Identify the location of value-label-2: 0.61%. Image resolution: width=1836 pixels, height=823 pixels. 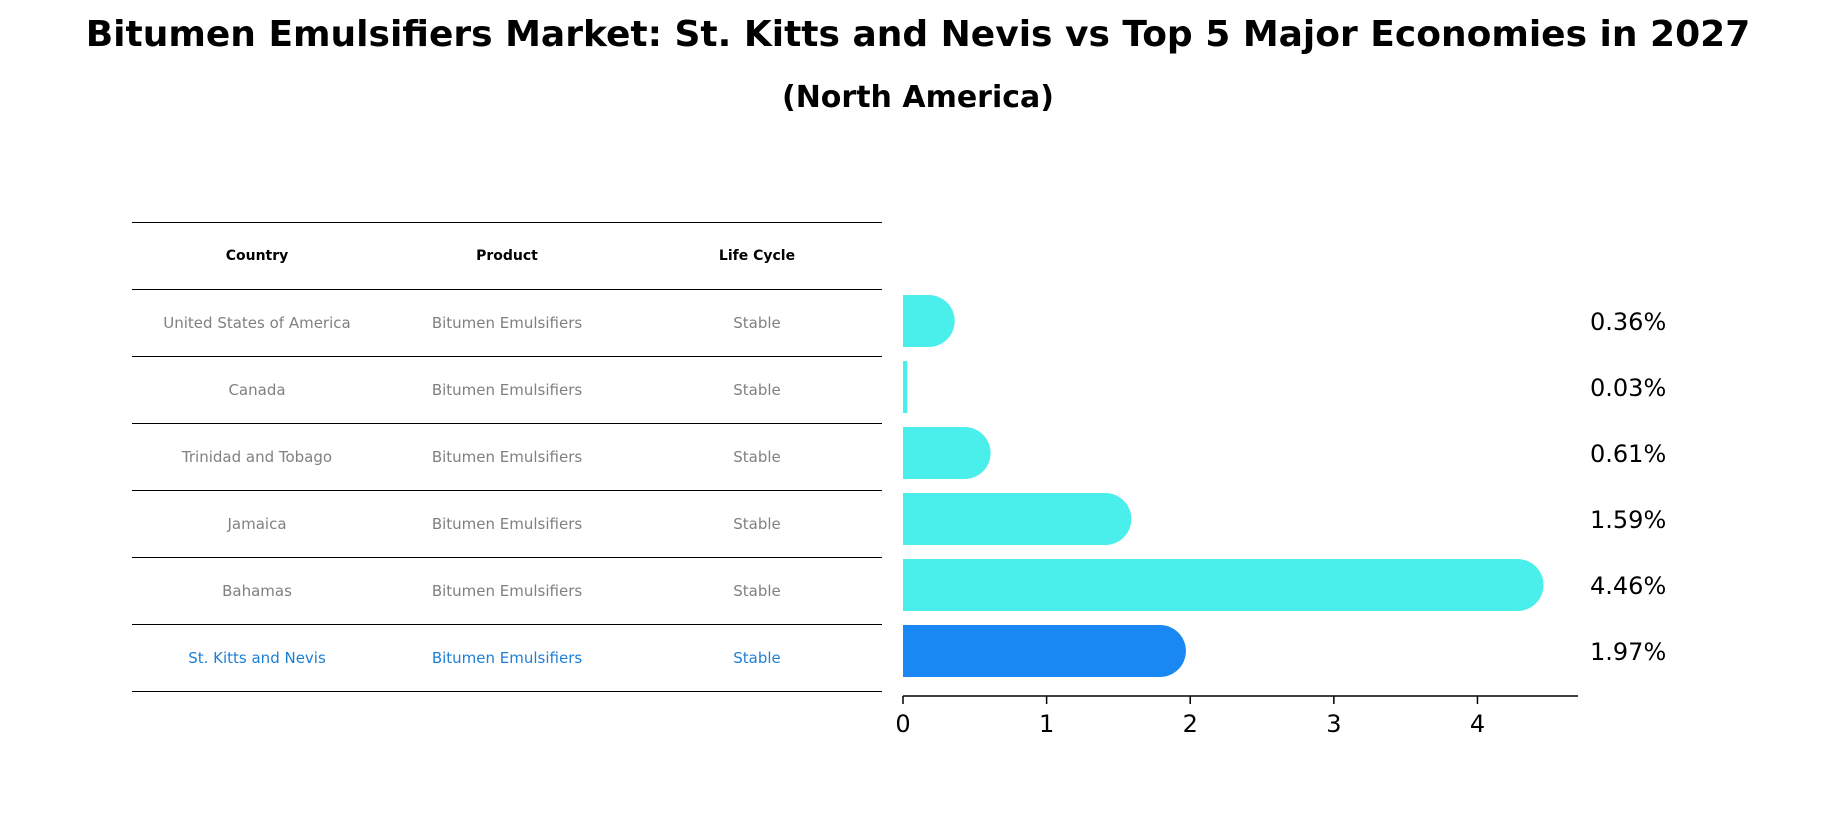
(1628, 454).